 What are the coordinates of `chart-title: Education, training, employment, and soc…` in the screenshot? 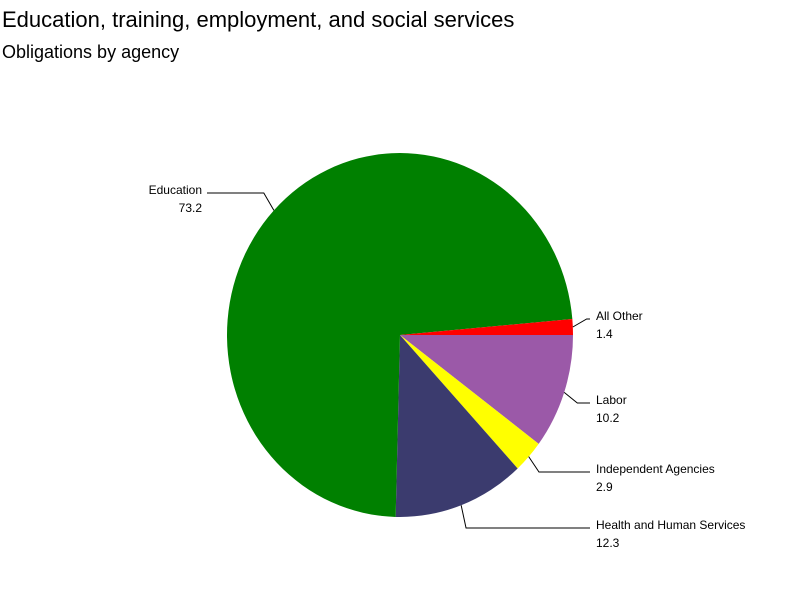 It's located at (258, 19).